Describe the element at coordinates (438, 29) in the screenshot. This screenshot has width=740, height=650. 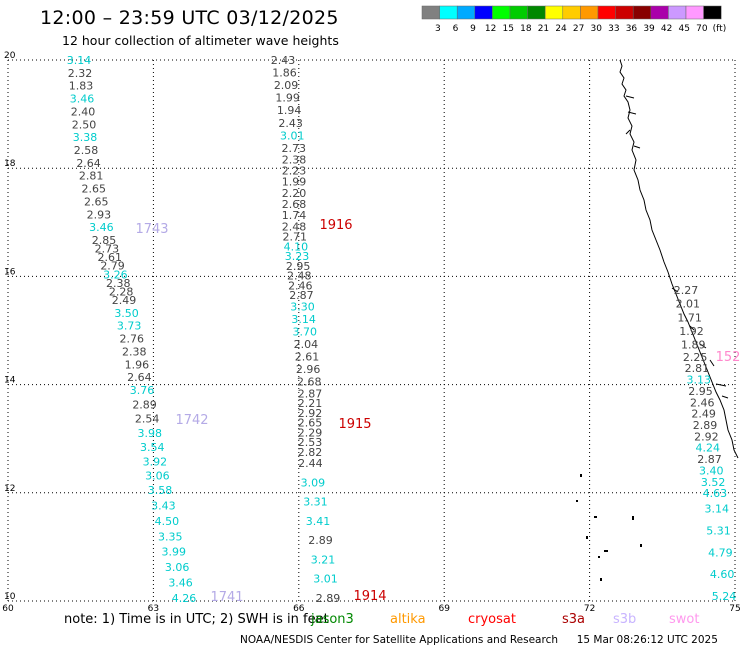
I see `legend-label: 3` at that location.